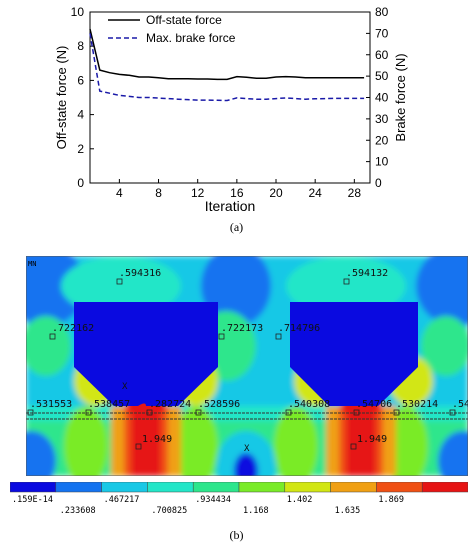 This screenshot has height=550, width=473. What do you see at coordinates (51, 404) in the screenshot?
I see `probe-value: .531553` at bounding box center [51, 404].